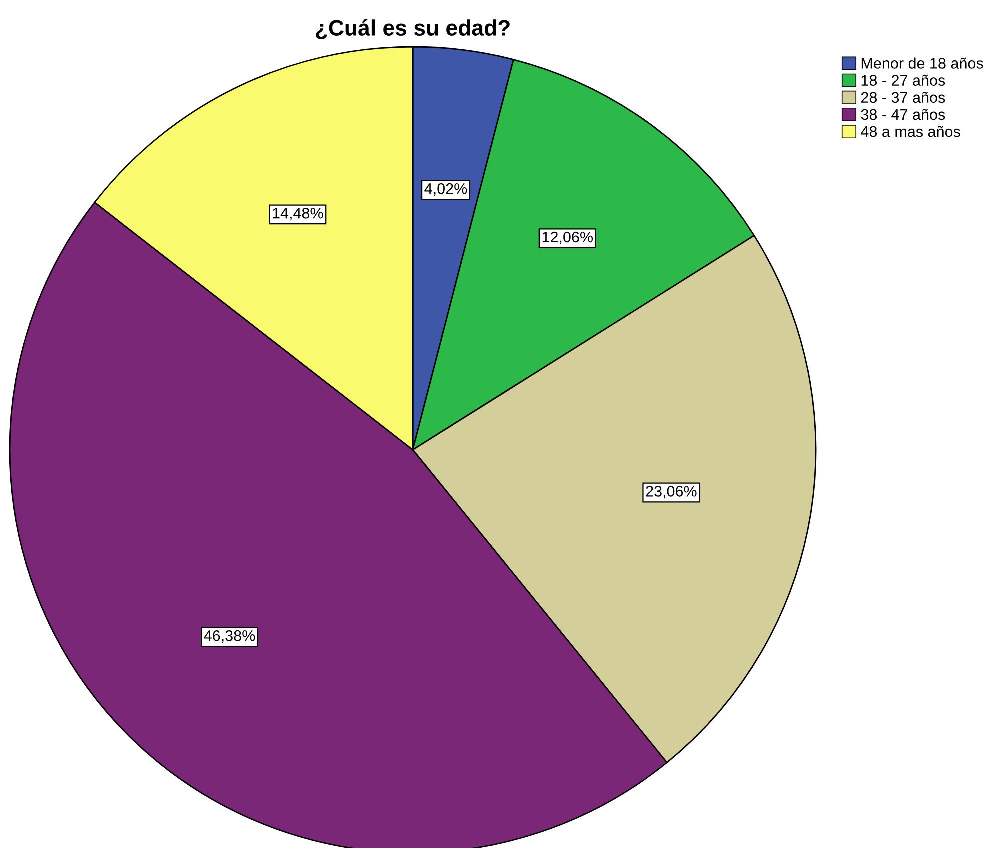 Image resolution: width=995 pixels, height=848 pixels. Describe the element at coordinates (903, 98) in the screenshot. I see `legend-label: 28 - 37 años` at that location.